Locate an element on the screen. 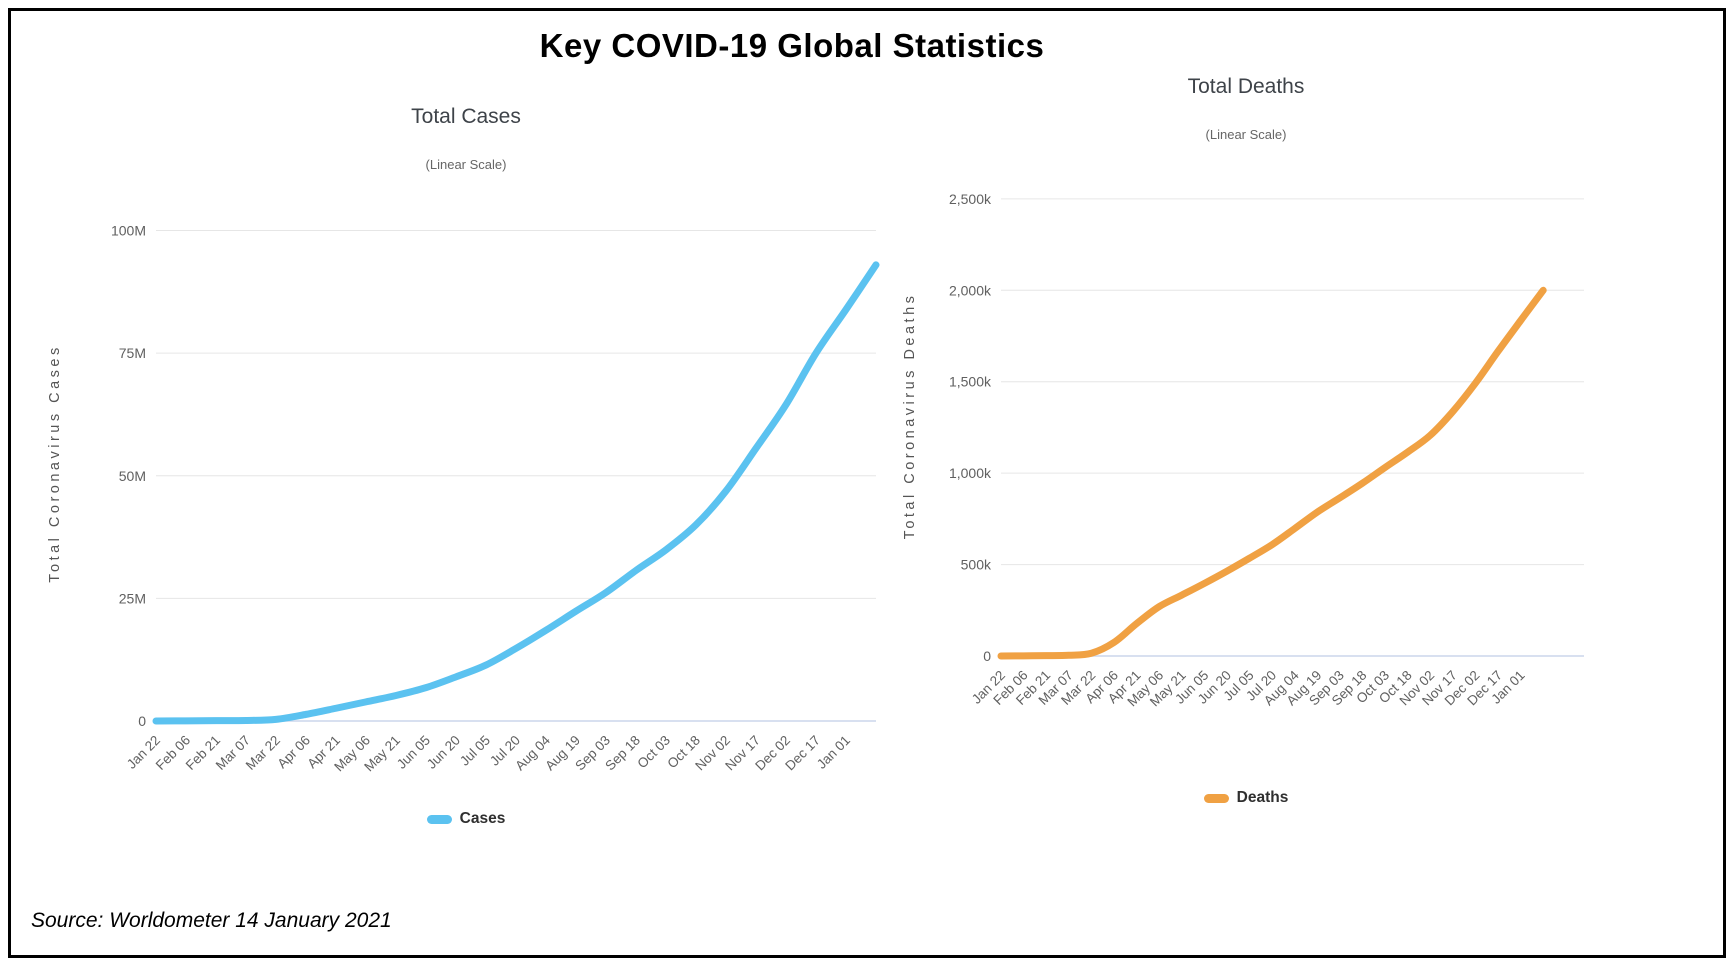 Image resolution: width=1734 pixels, height=972 pixels. cases-legend-item: Cases is located at coordinates (466, 819).